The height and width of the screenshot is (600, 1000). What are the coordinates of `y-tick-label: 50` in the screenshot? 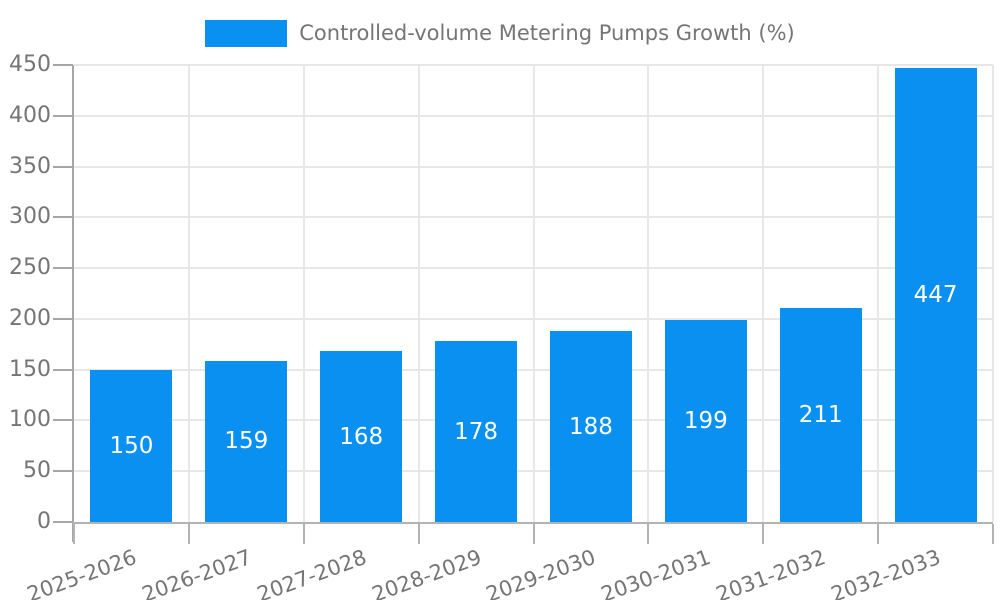 It's located at (37, 471).